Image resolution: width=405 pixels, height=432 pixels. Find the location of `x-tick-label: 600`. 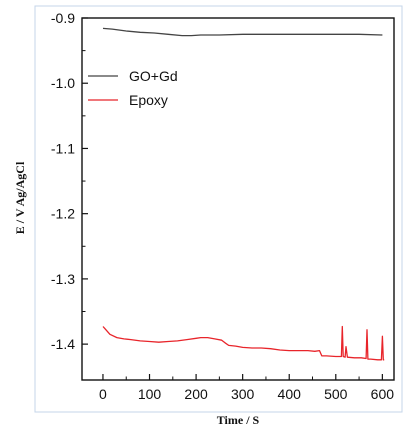

x-tick-label: 600 is located at coordinates (383, 394).